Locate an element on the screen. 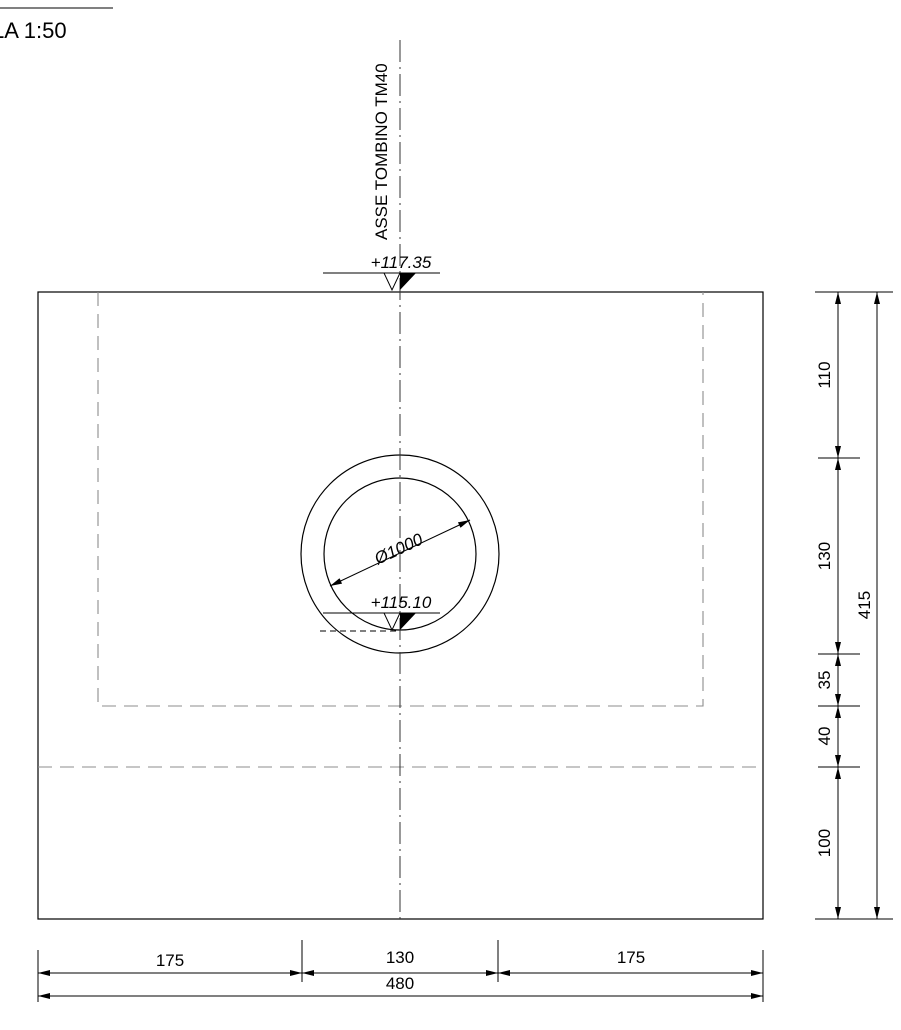 The height and width of the screenshot is (1030, 901). v-dim-label-110: 110 is located at coordinates (824, 374).